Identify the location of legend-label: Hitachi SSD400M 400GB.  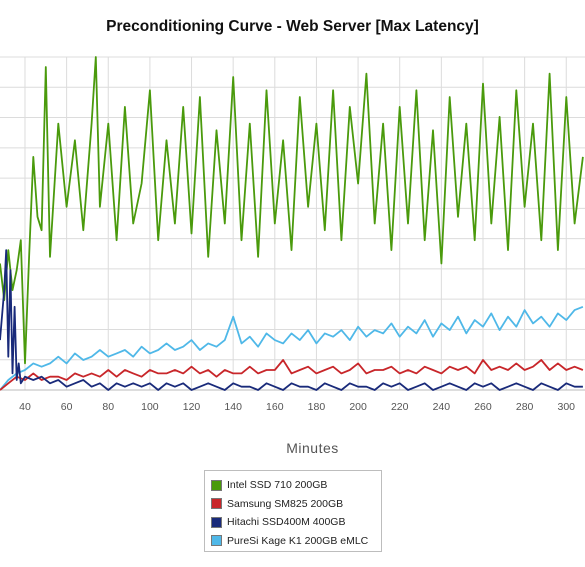
(286, 522).